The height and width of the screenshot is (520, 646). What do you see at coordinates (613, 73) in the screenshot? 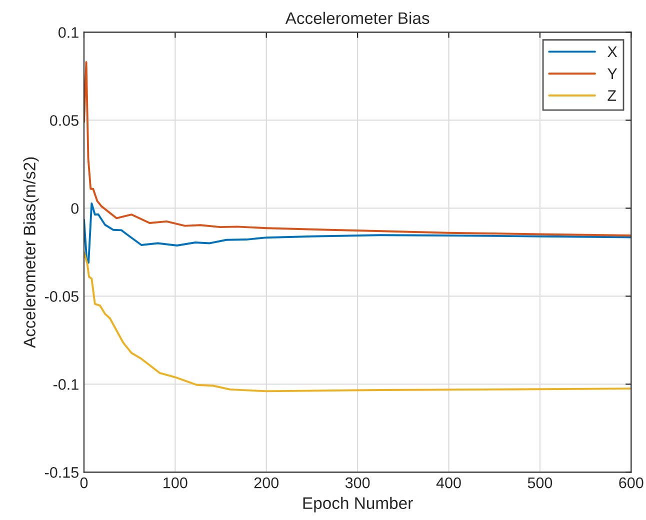
I see `legend-label: Y` at bounding box center [613, 73].